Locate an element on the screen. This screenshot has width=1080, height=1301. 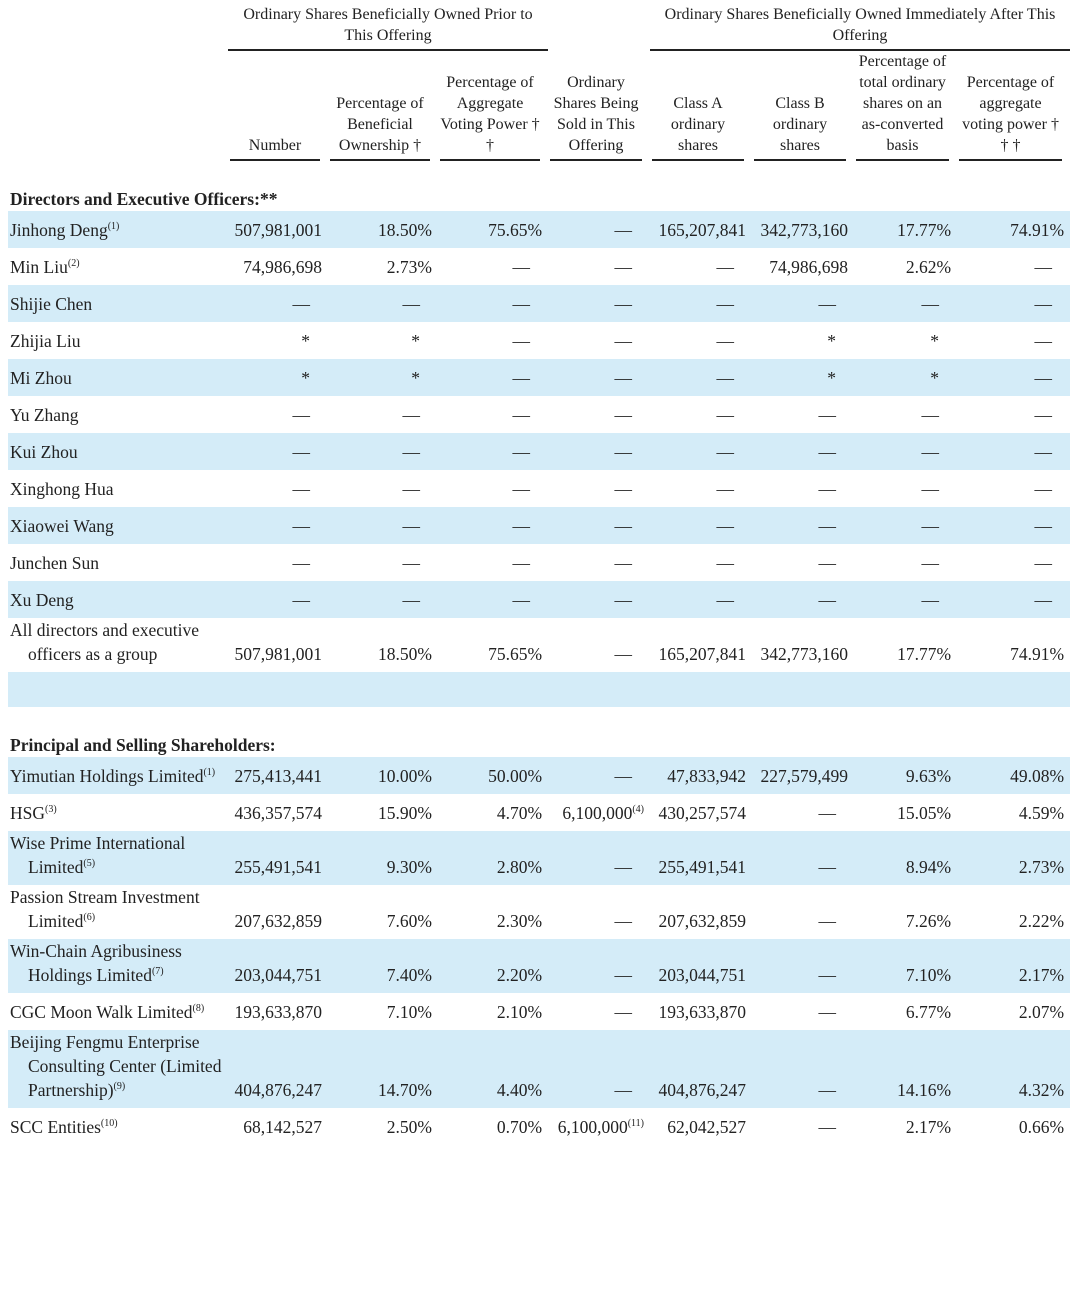
holder-name: HSG is located at coordinates (28, 813).